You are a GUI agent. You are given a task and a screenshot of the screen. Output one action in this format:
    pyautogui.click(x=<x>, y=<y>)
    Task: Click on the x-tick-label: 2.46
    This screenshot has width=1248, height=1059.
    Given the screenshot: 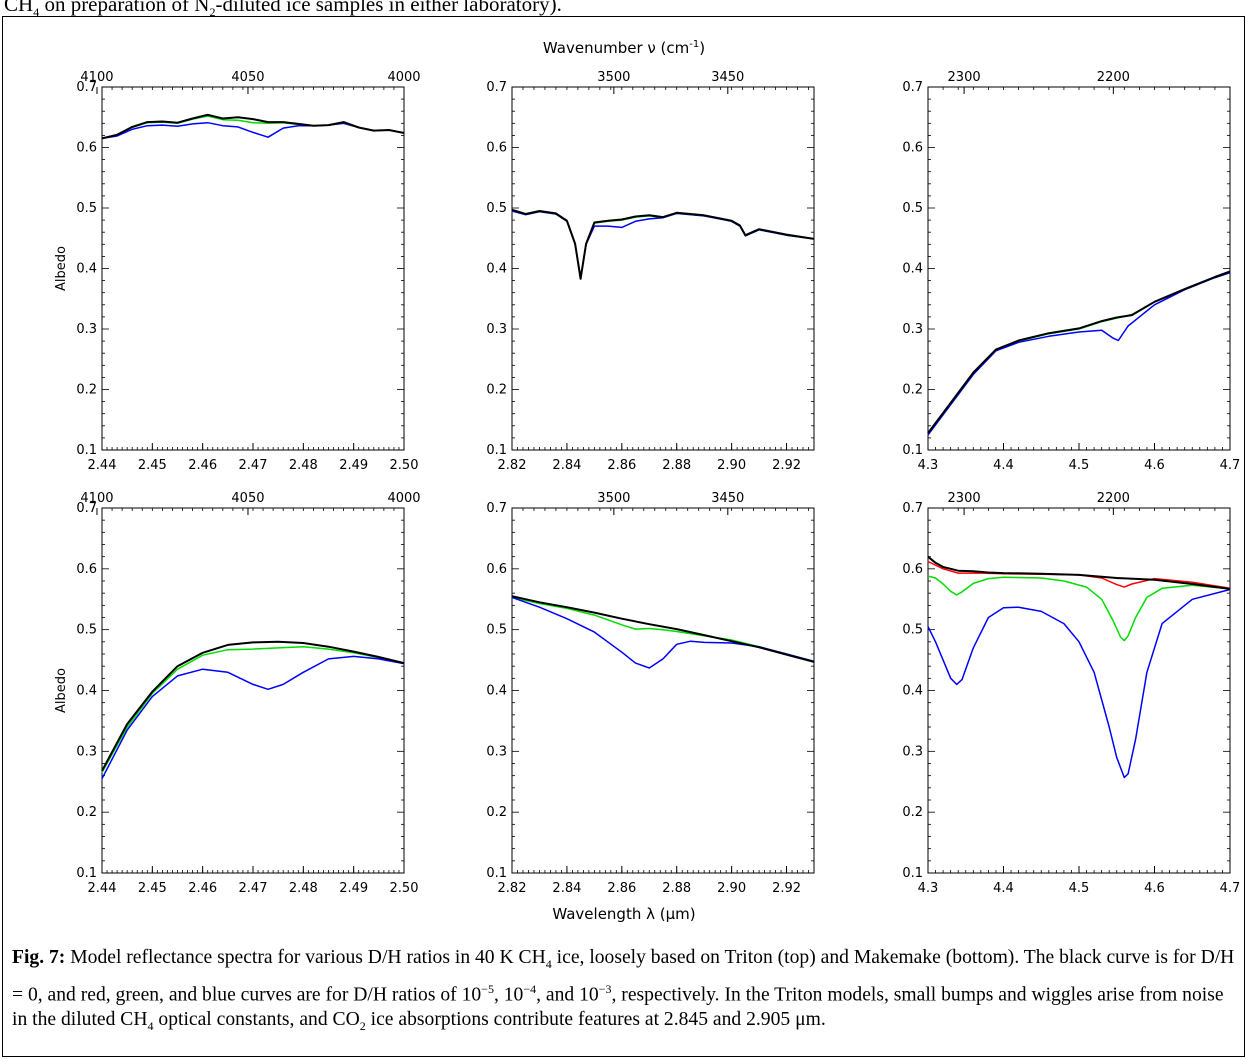 What is the action you would take?
    pyautogui.click(x=202, y=465)
    